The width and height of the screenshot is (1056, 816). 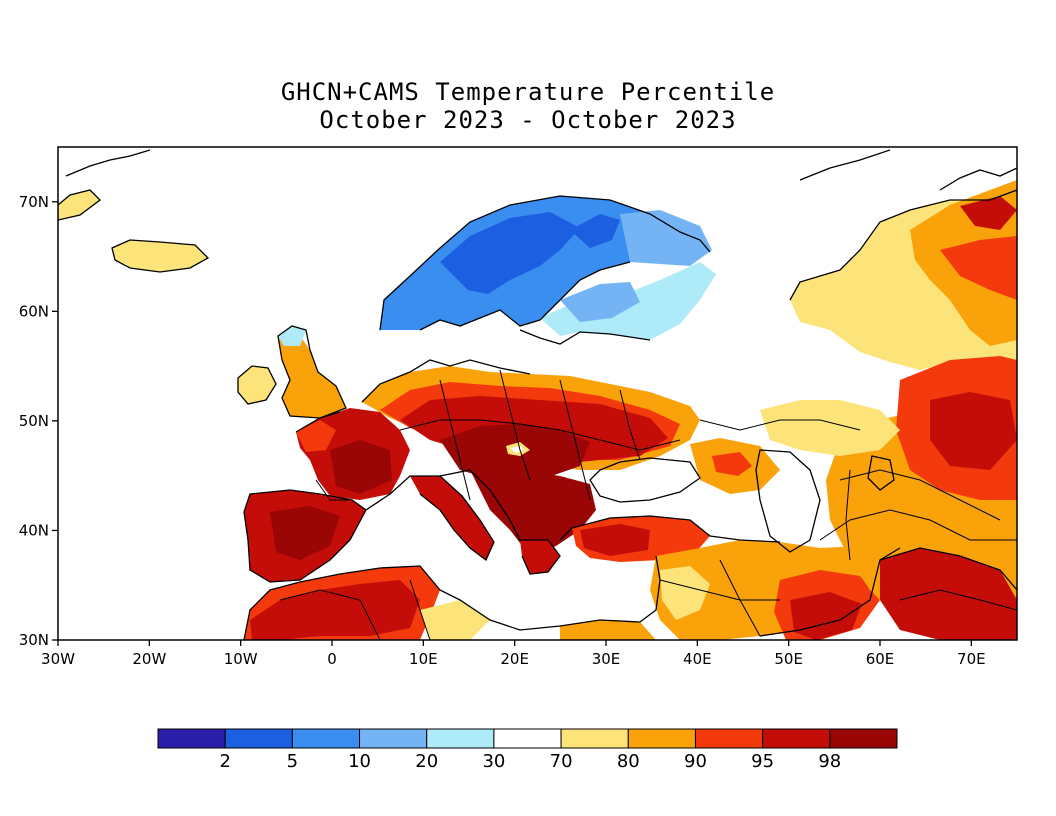 What do you see at coordinates (685, 593) in the screenshot?
I see `levant-light` at bounding box center [685, 593].